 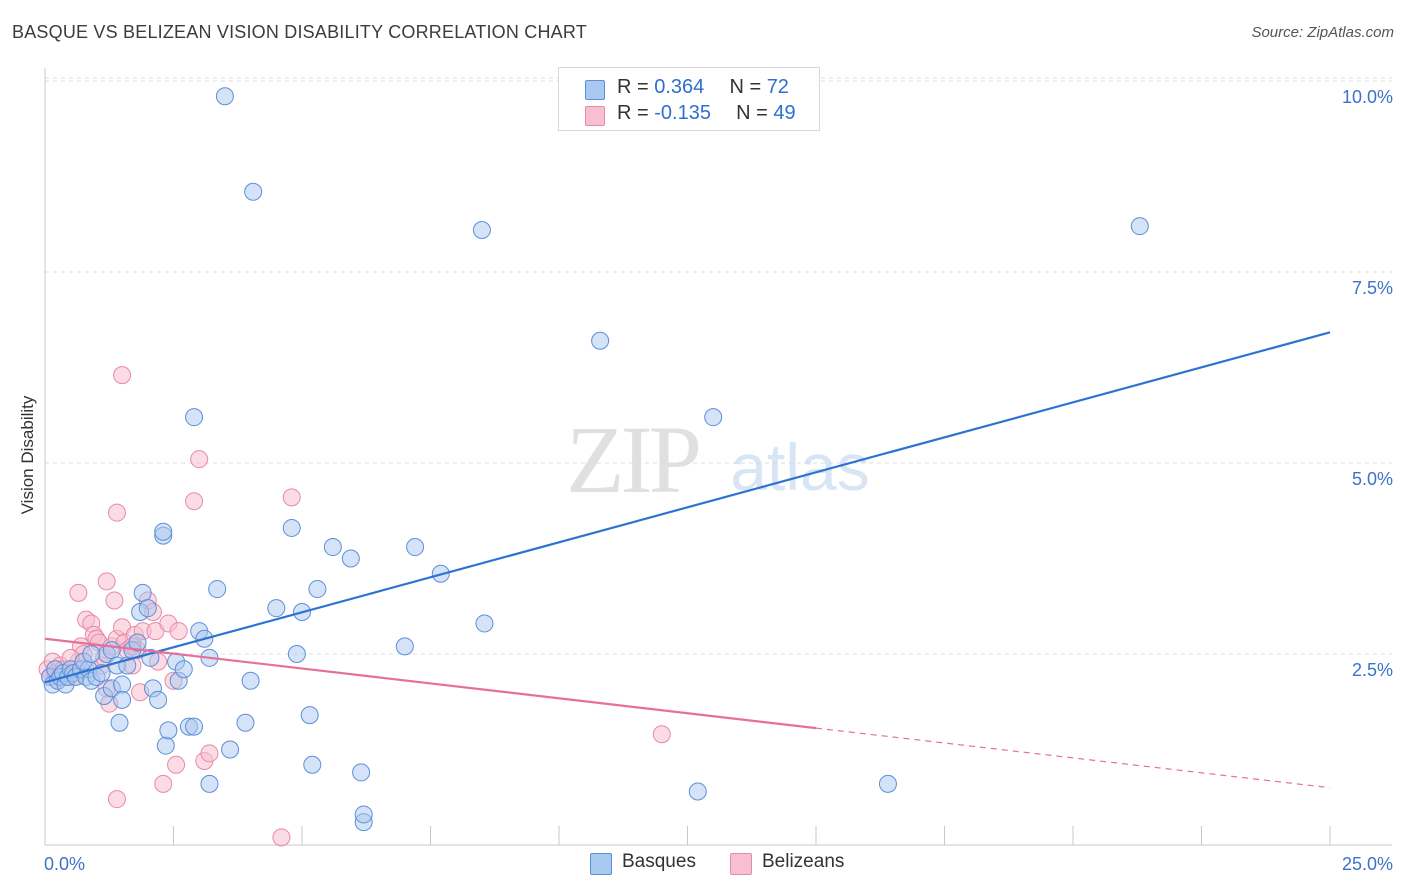 I want to click on belizeans-n-label: N =, so click(x=752, y=113).